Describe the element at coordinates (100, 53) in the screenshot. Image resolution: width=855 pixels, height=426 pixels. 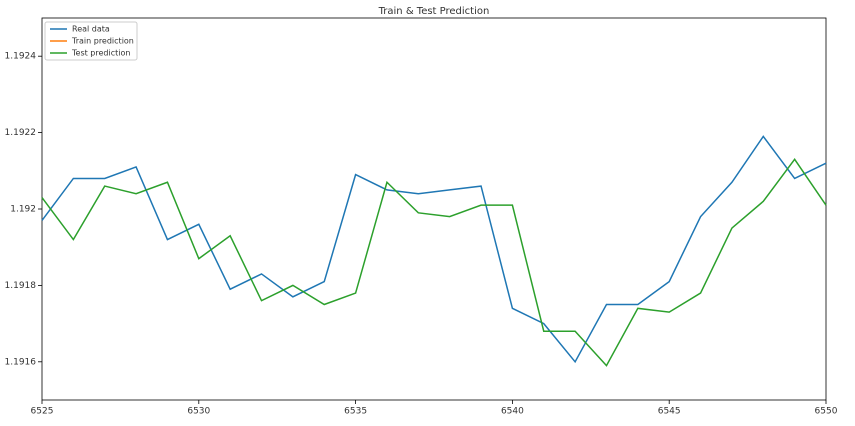
I see `legend-label: Test prediction` at that location.